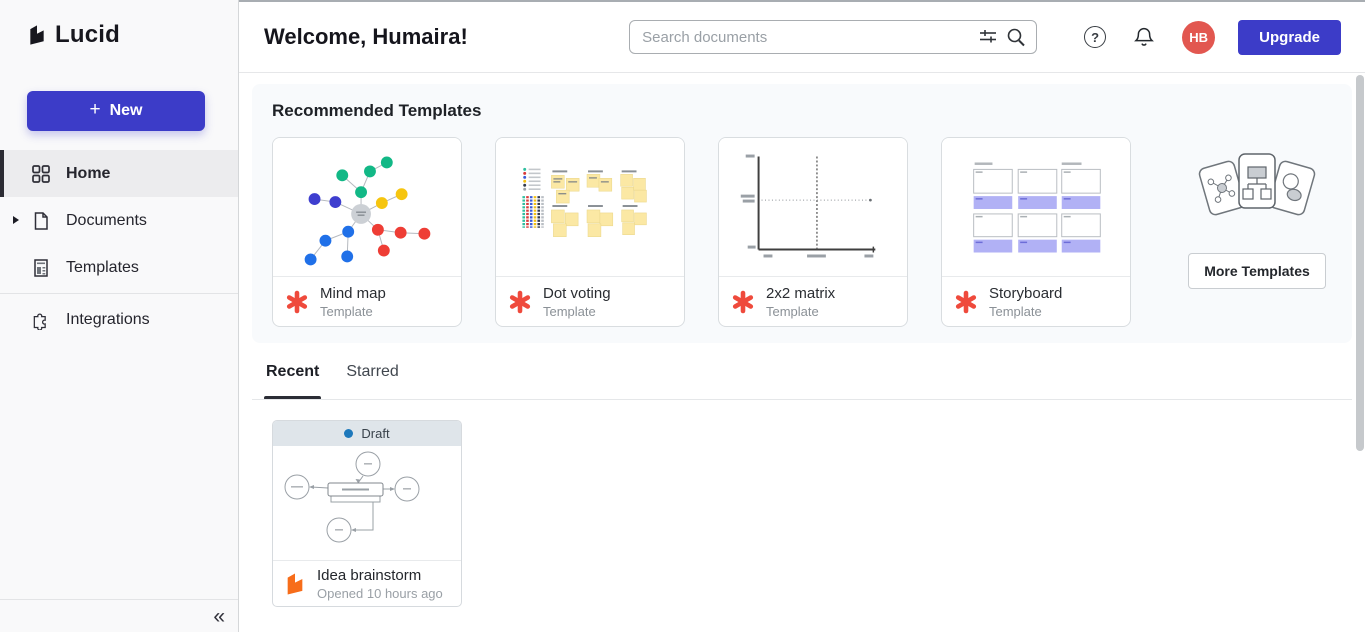  What do you see at coordinates (119, 293) in the screenshot?
I see `sidebar-divider` at bounding box center [119, 293].